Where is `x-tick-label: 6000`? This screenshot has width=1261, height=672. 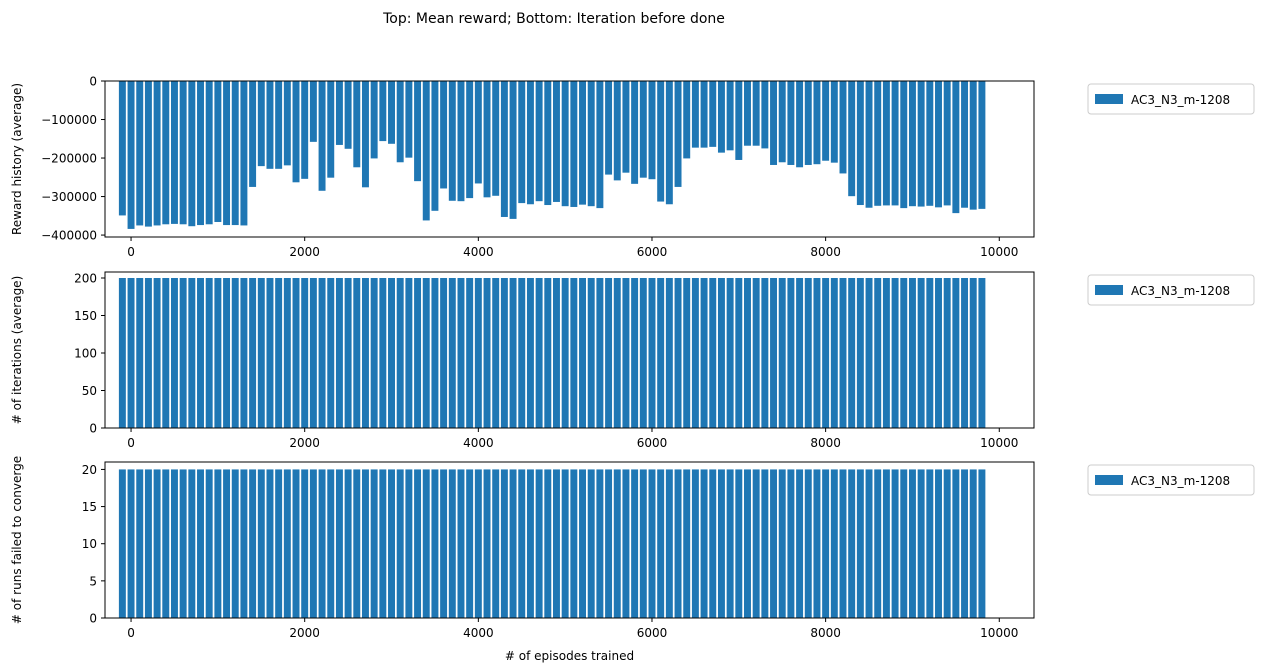 x-tick-label: 6000 is located at coordinates (652, 252).